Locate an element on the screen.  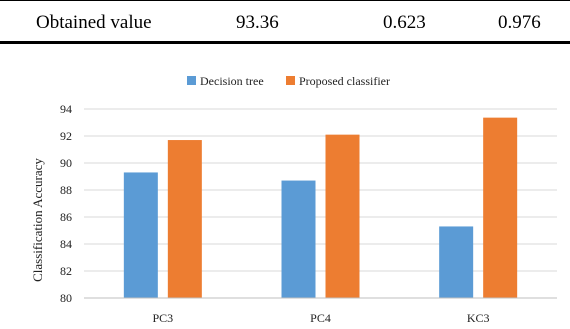
table-bottom-rule is located at coordinates (285, 42).